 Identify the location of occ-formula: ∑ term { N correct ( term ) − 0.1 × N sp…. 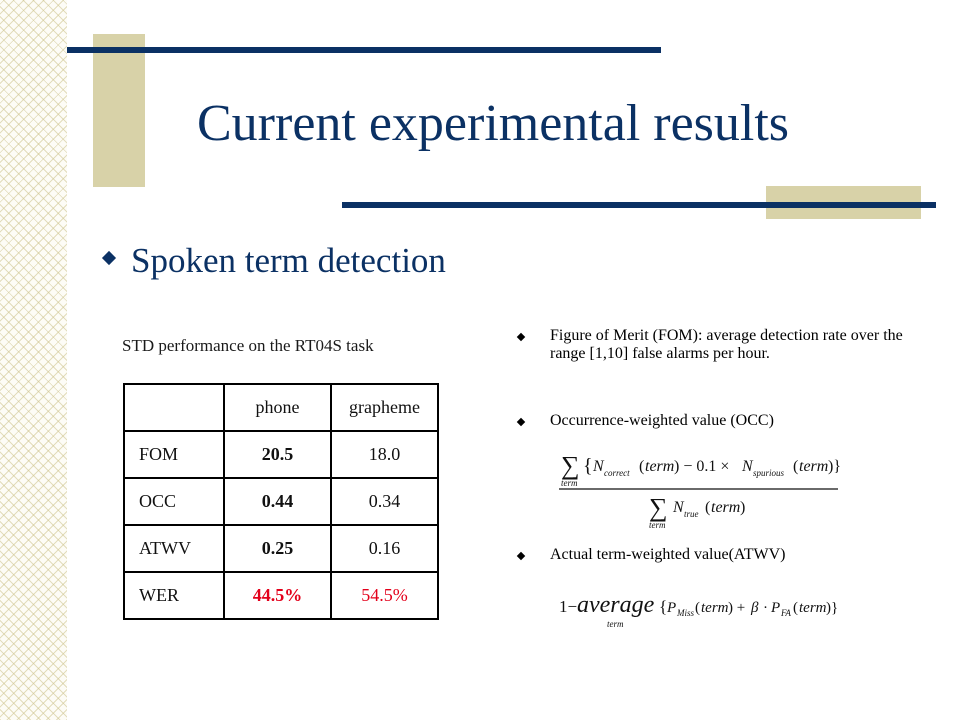
(700, 490).